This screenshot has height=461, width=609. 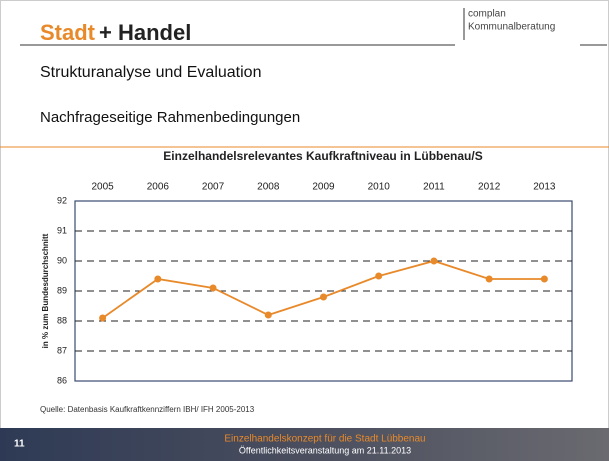 I want to click on logo: Stadt + Handel, so click(x=115, y=32).